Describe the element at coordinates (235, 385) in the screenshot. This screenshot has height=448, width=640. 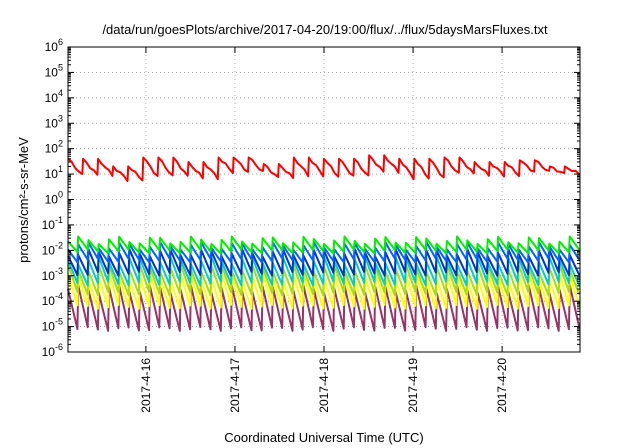
I see `x-tick-label: 2017-4-17` at that location.